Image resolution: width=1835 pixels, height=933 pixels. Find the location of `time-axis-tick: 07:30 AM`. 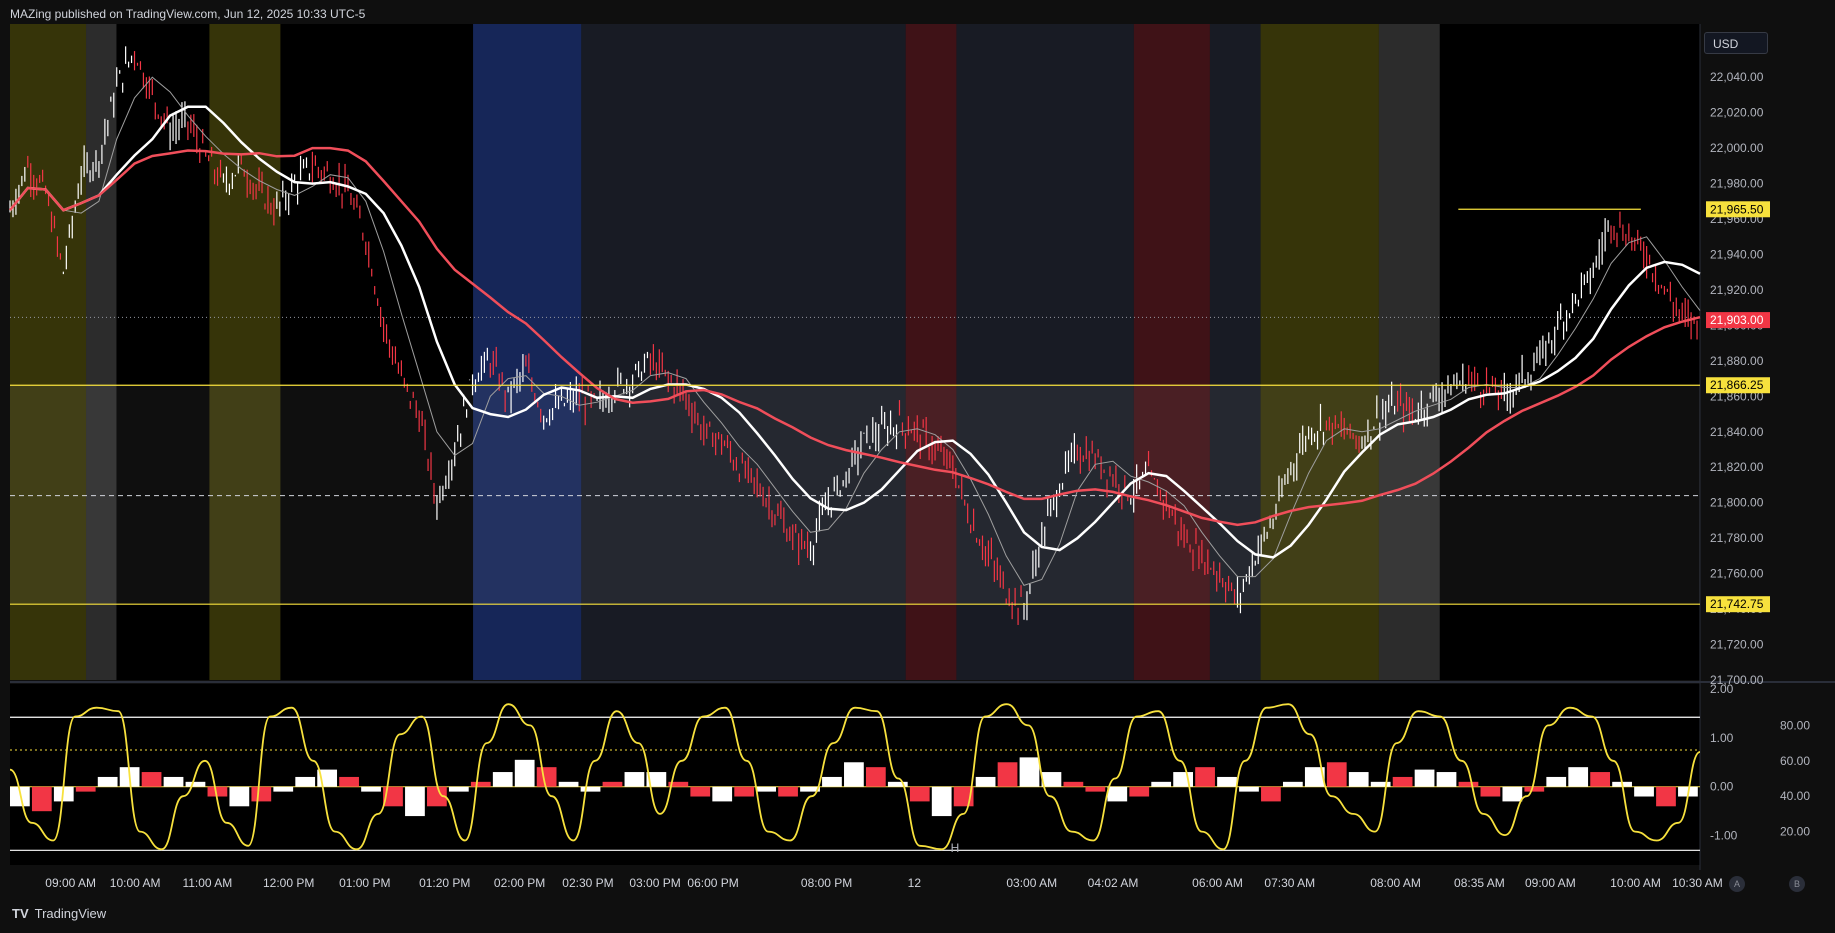

time-axis-tick: 07:30 AM is located at coordinates (1289, 883).